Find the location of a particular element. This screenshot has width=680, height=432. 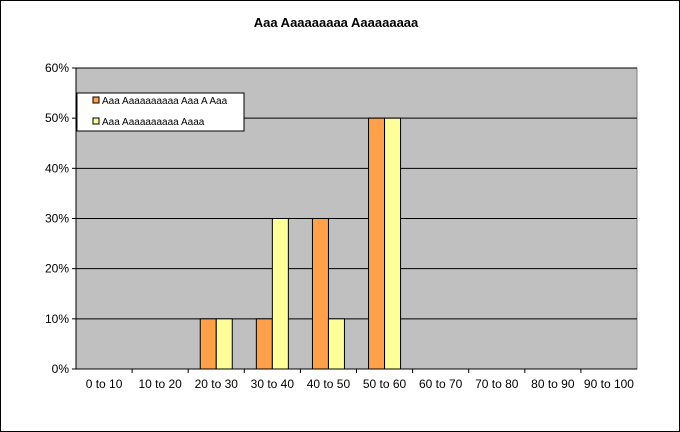

x-tick-label: 80 to 90 is located at coordinates (553, 384).